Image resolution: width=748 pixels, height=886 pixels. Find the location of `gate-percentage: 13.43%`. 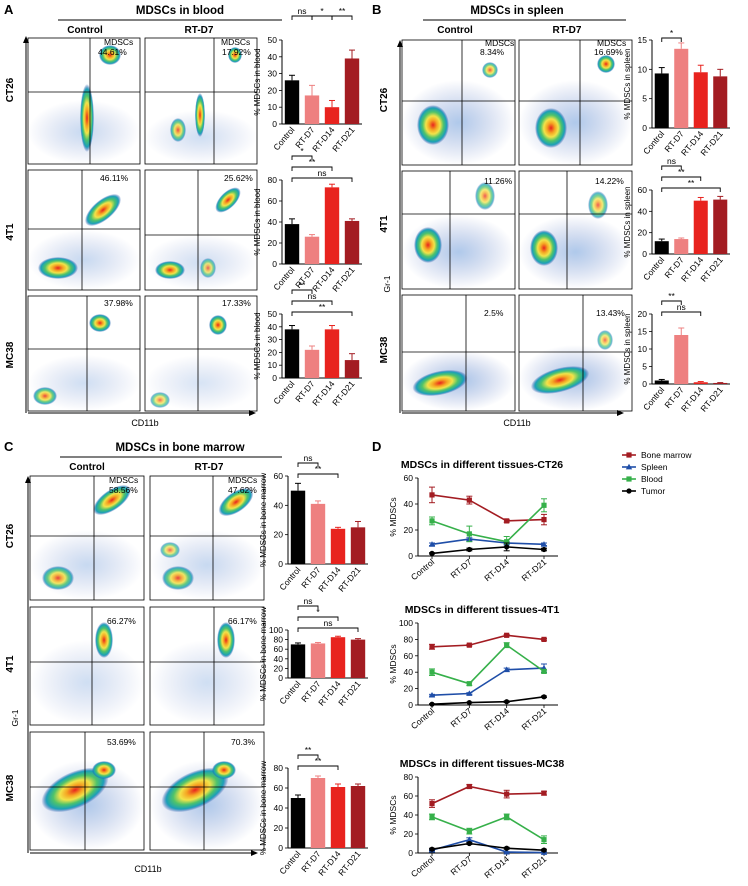

gate-percentage: 13.43% is located at coordinates (610, 313).